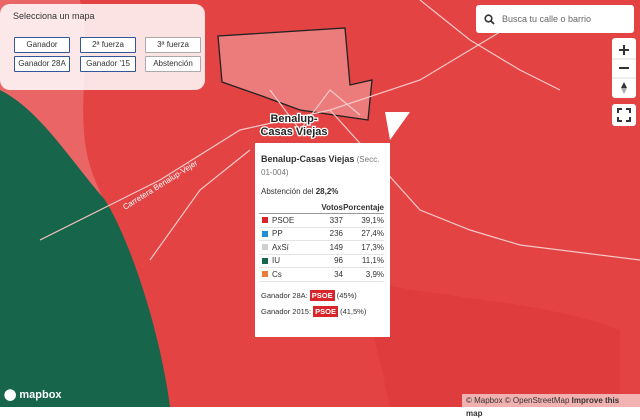  I want to click on result-row: PSOE 337 39,1%, so click(321, 221).